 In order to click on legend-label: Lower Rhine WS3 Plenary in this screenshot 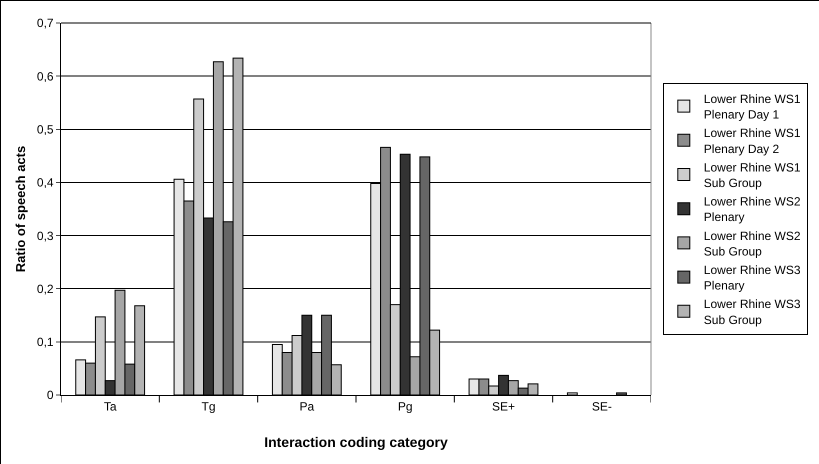, I will do `click(752, 277)`.